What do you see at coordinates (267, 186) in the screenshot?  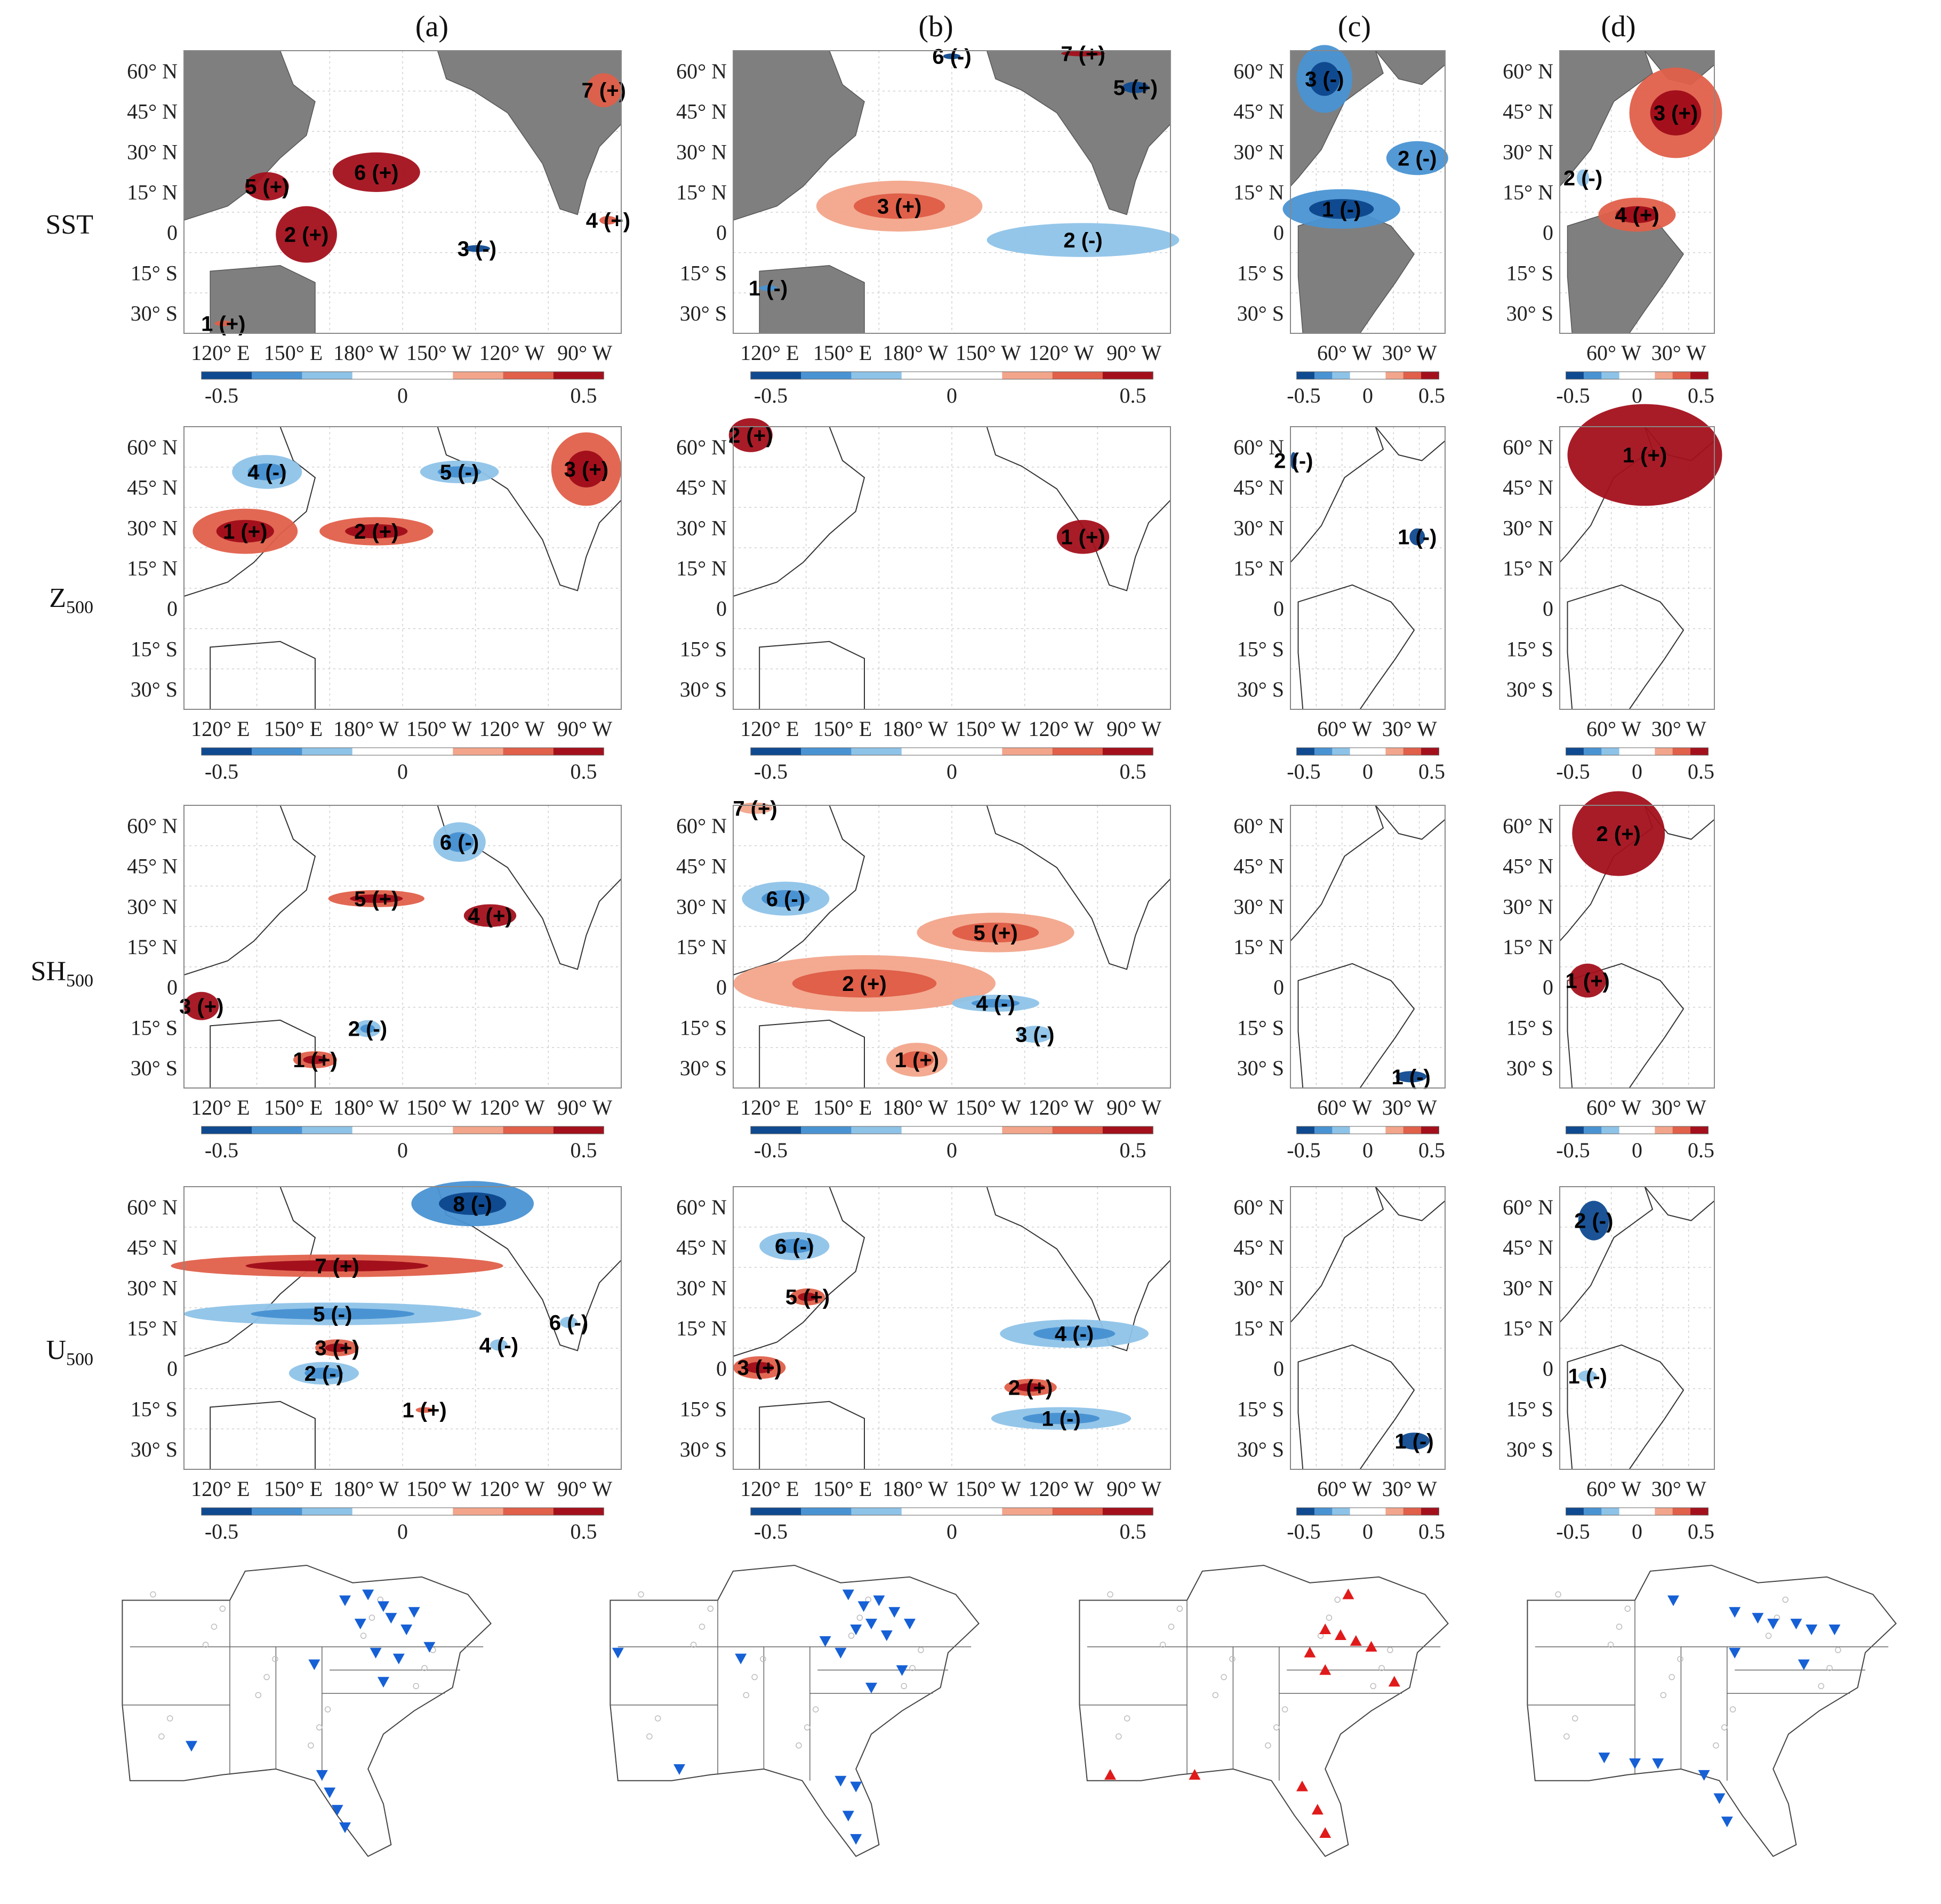 I see `region-label: 5 (+)` at bounding box center [267, 186].